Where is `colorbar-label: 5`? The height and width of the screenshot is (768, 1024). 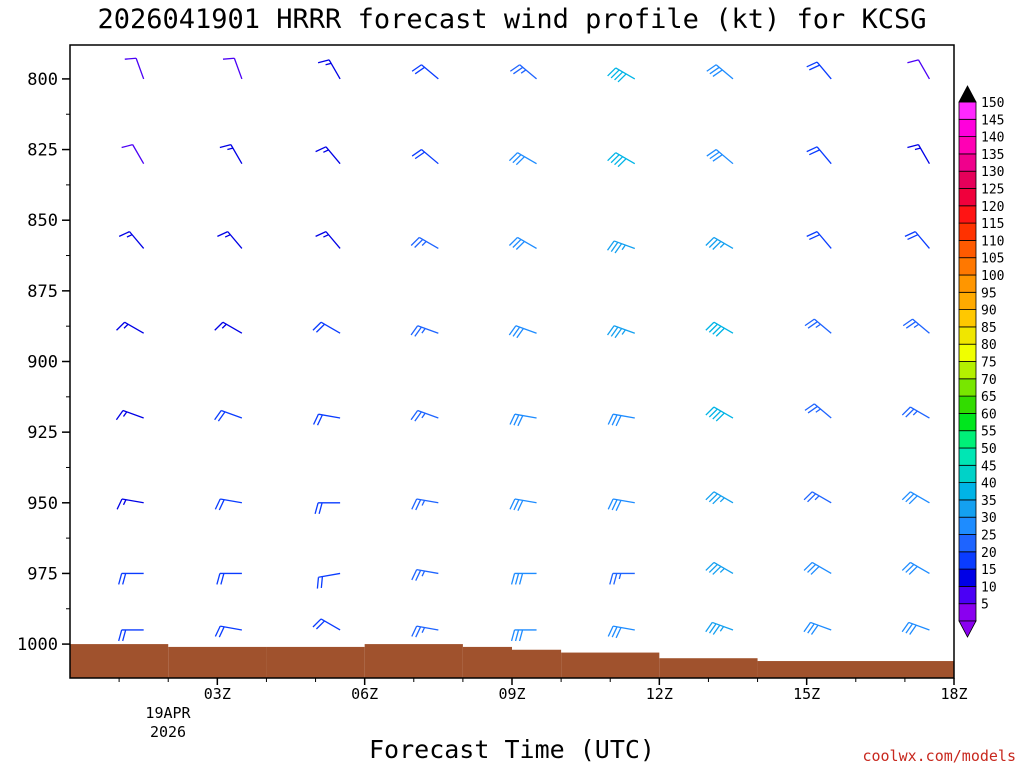 colorbar-label: 5 is located at coordinates (985, 605).